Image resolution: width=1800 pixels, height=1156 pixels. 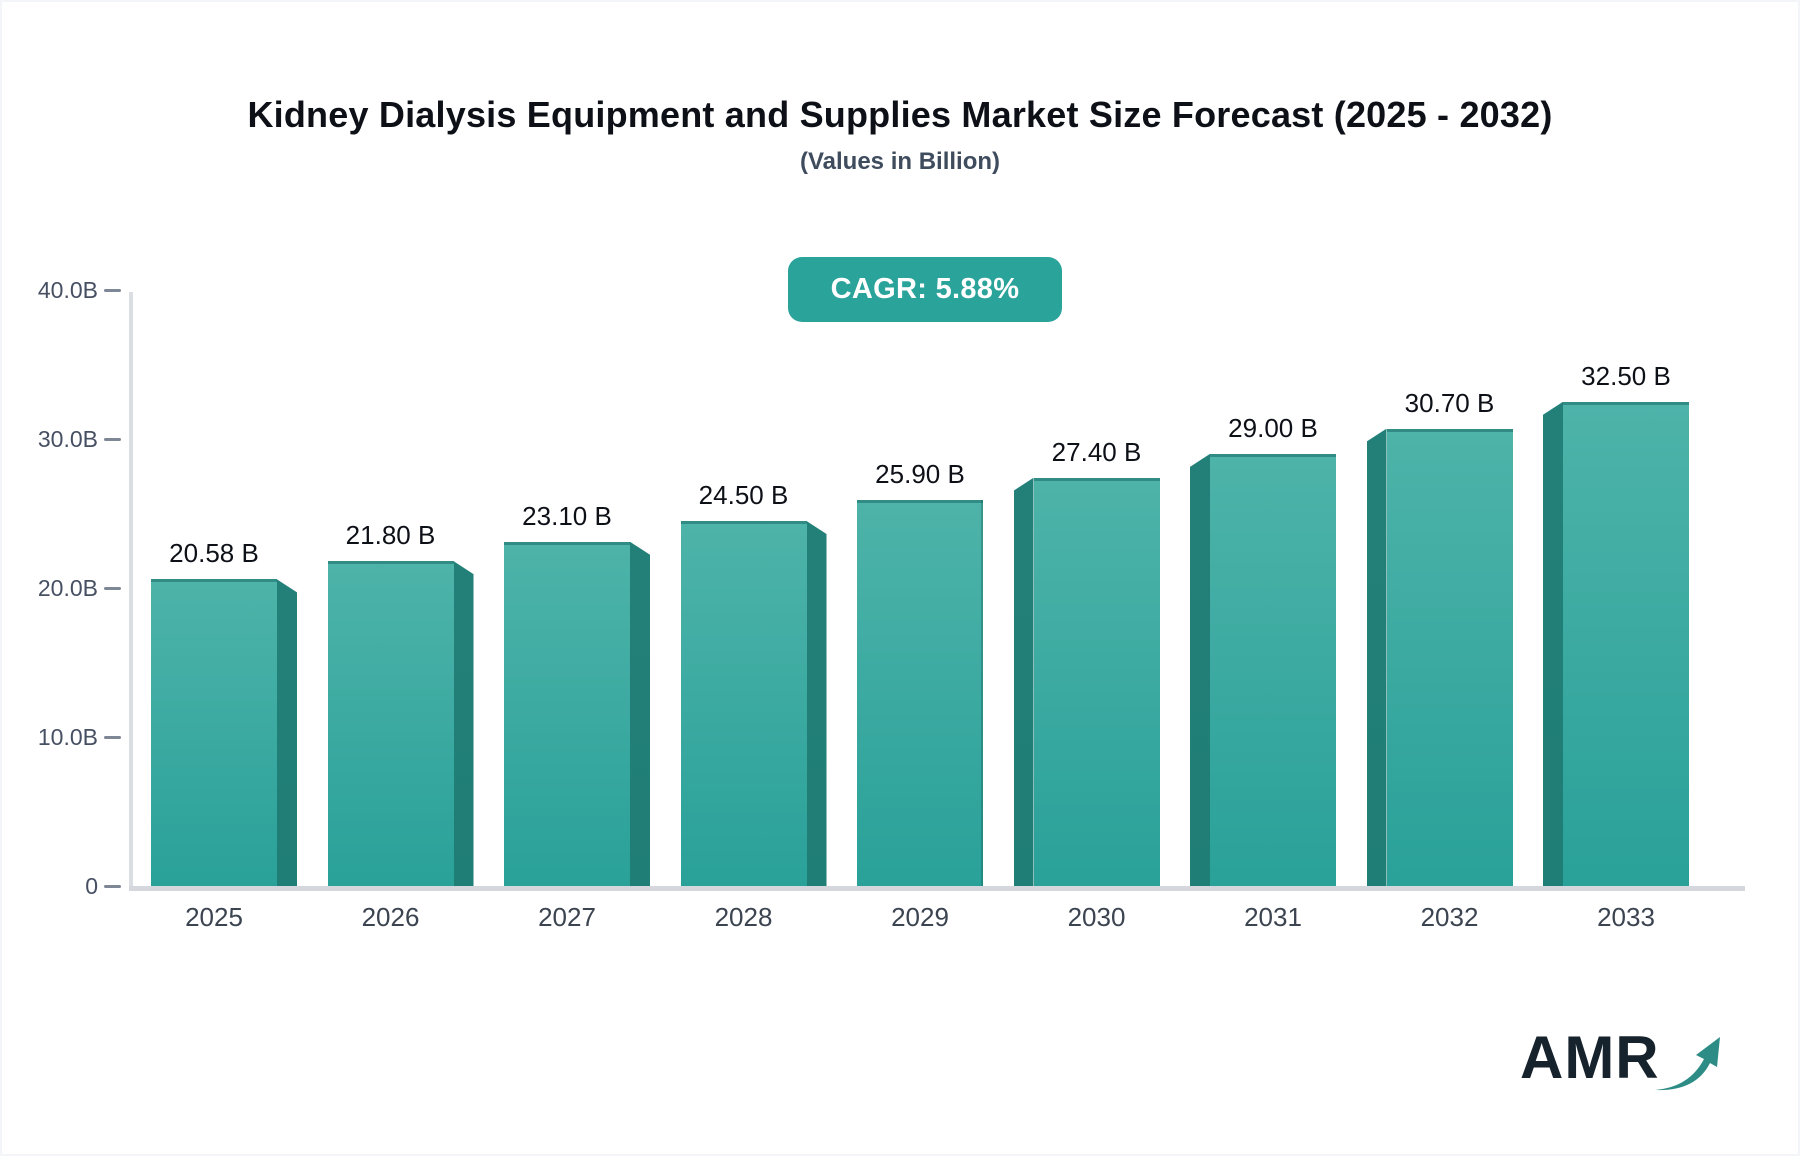 I want to click on bar-2032, so click(x=1449, y=657).